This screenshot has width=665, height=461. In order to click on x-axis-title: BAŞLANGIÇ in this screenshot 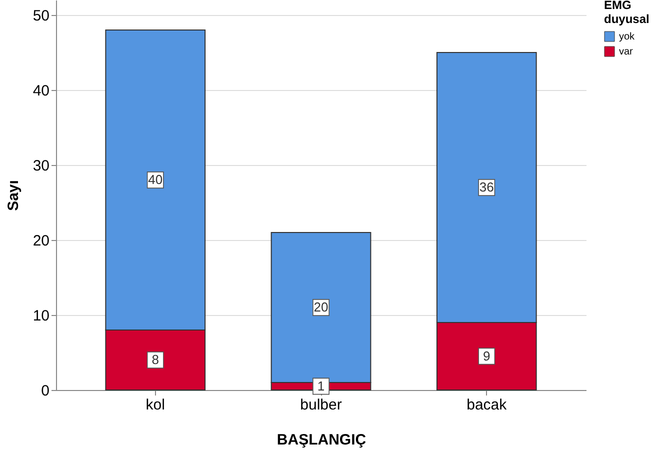, I will do `click(321, 440)`.